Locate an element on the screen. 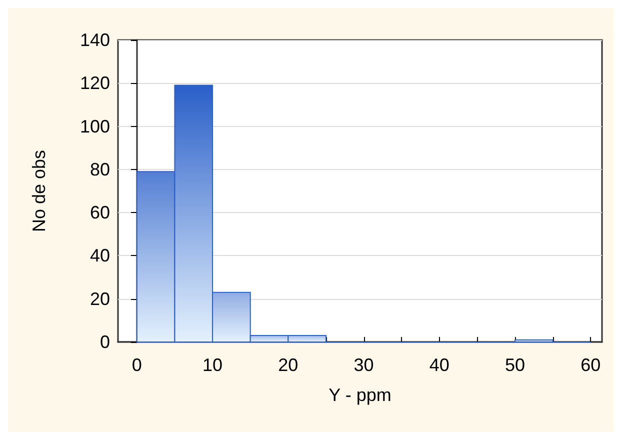 Image resolution: width=622 pixels, height=440 pixels. y-tick-label: 120 is located at coordinates (95, 83).